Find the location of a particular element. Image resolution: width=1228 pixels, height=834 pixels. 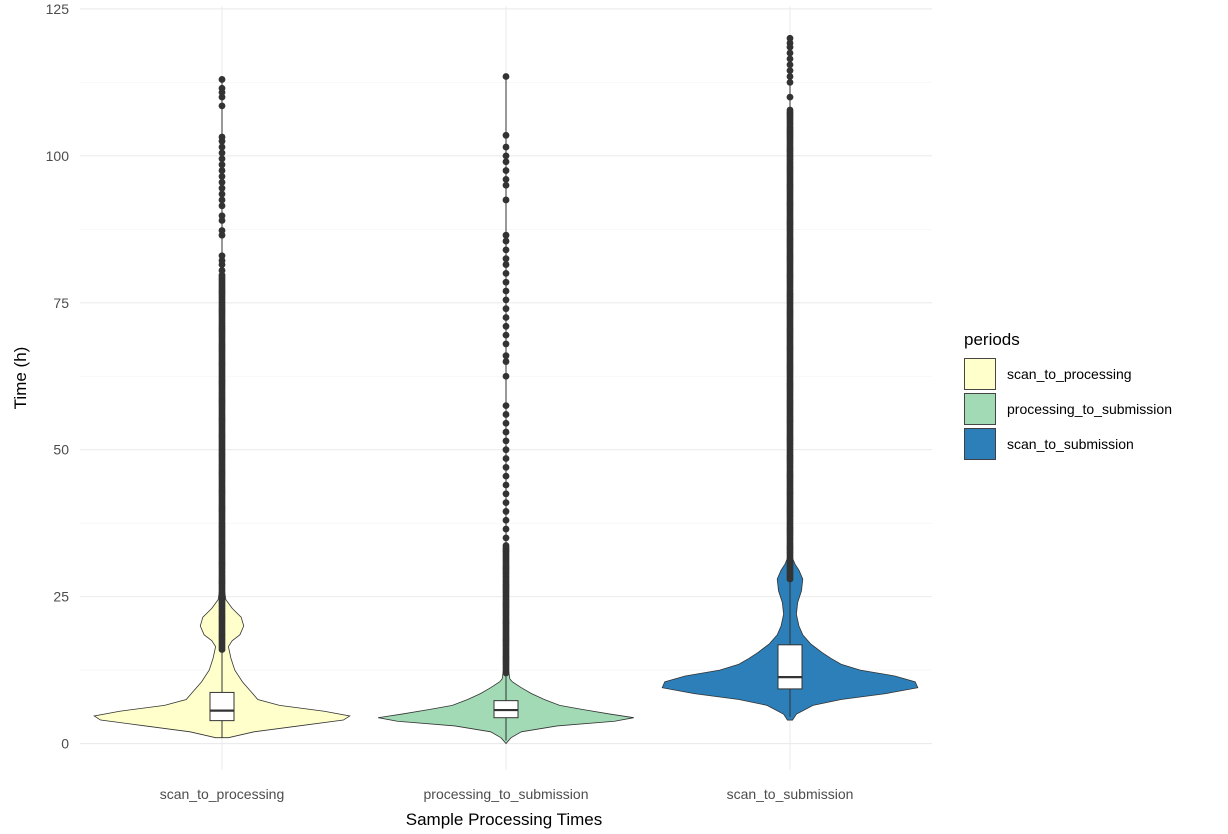

y-axis-title: Time (h) is located at coordinates (20, 378).